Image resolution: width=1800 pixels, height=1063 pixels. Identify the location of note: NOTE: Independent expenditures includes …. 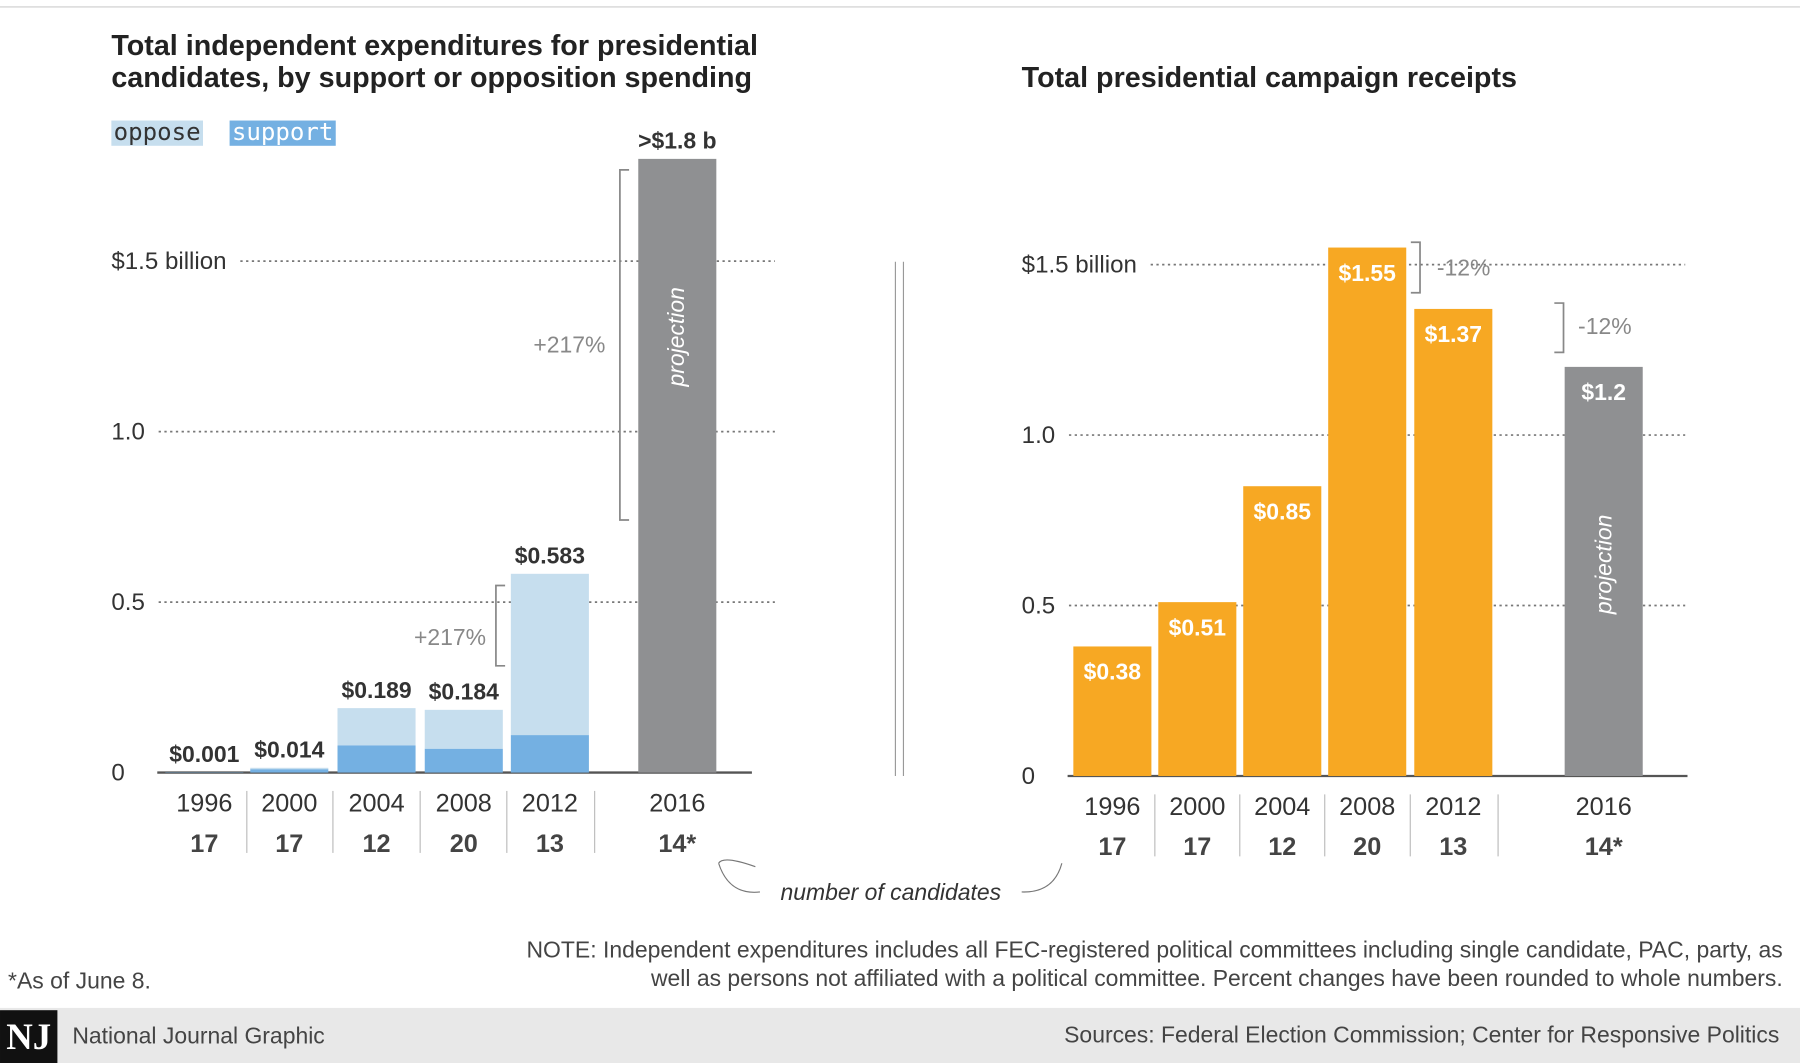
(1155, 949).